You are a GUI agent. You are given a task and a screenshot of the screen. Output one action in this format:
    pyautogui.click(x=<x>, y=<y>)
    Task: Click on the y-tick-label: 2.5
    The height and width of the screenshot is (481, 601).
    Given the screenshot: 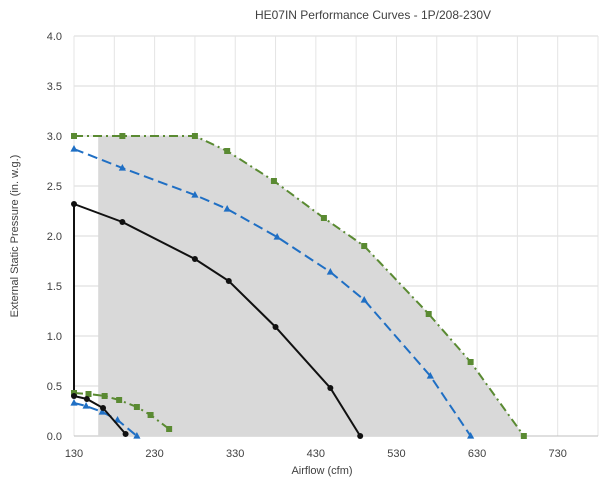 What is the action you would take?
    pyautogui.click(x=54, y=187)
    